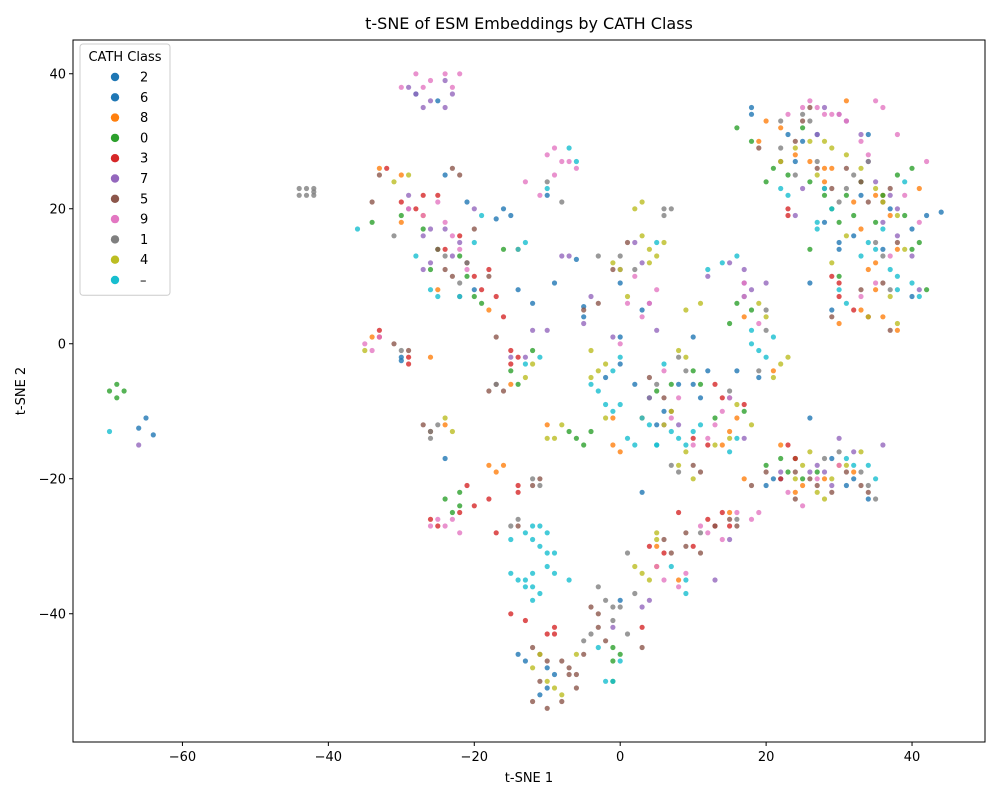 The image size is (1000, 804). I want to click on x-tick-label: −60, so click(182, 757).